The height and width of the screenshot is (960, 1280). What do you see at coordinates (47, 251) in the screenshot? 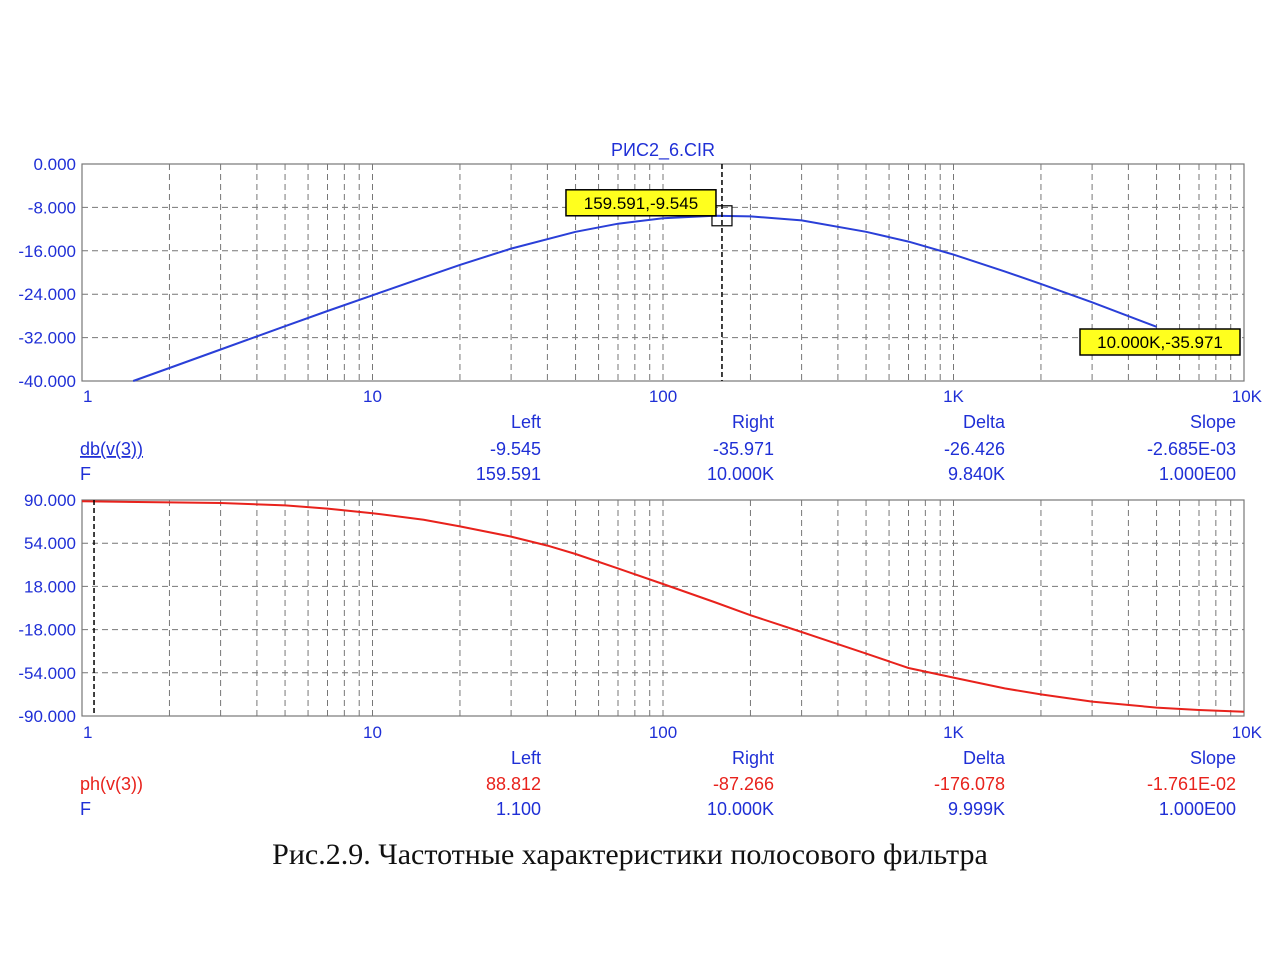
I see `y-tick-label: -16.000` at bounding box center [47, 251].